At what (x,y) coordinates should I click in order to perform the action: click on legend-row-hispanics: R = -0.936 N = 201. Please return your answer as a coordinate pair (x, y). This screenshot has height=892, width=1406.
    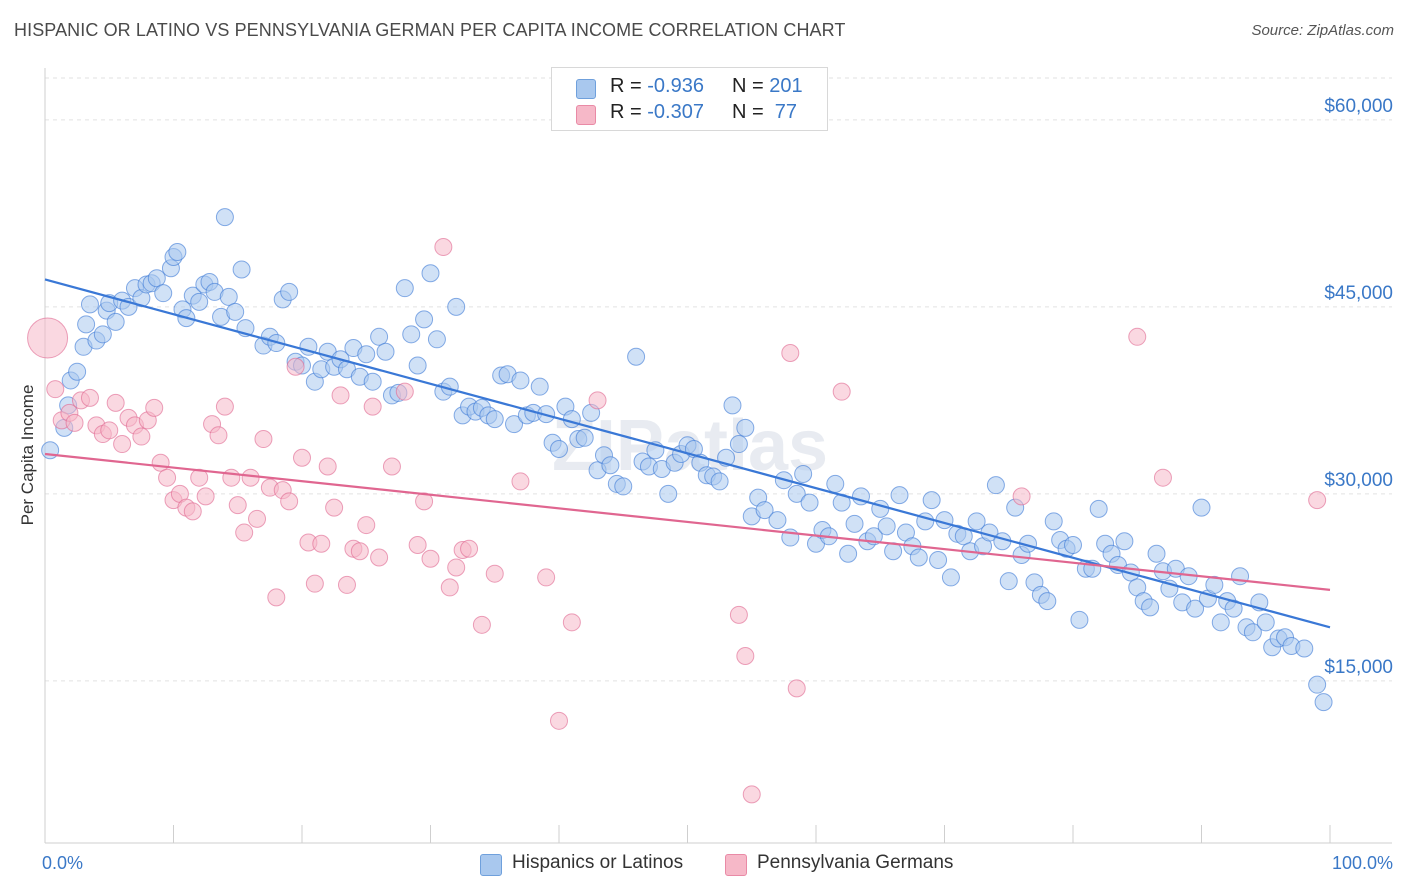
    Looking at the image, I should click on (689, 89).